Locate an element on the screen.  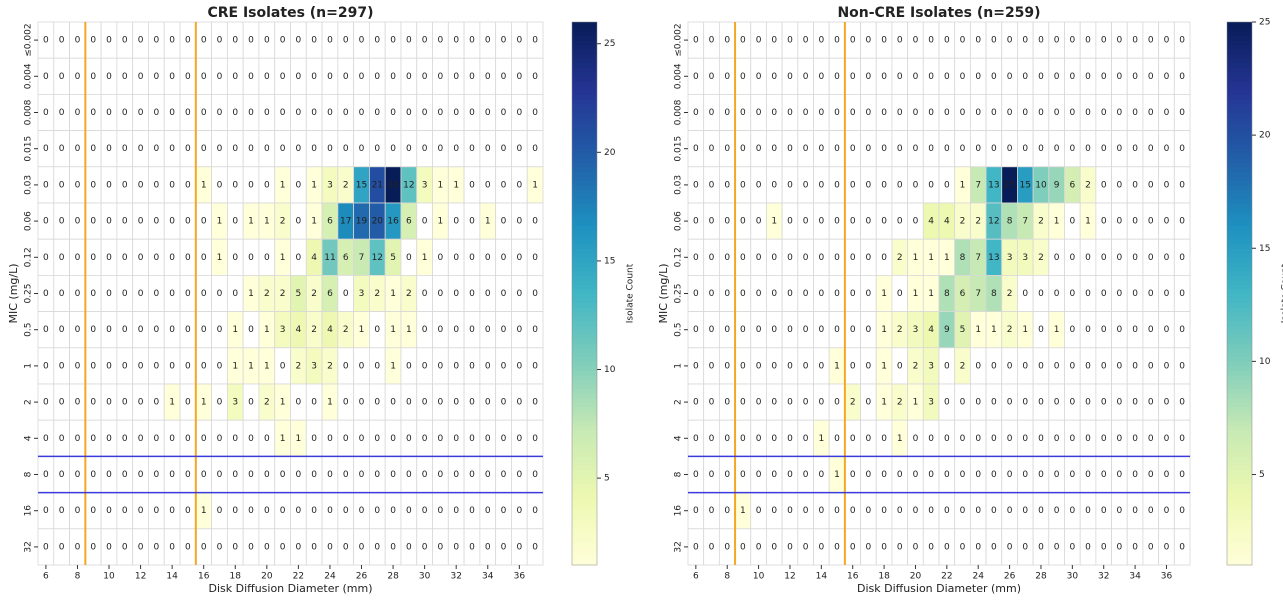
chart-title: CRE Isolates (n=297) is located at coordinates (290, 13).